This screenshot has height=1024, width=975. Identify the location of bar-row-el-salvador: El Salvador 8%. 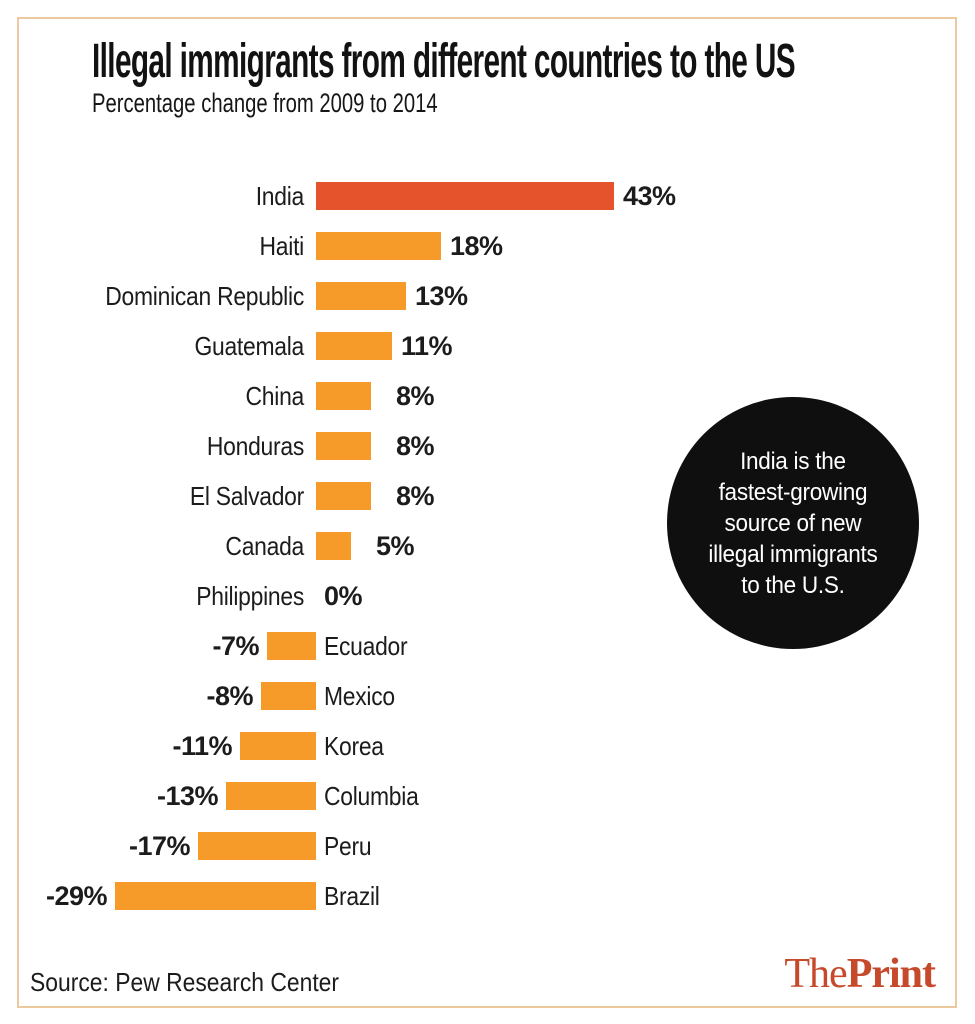
(487, 496).